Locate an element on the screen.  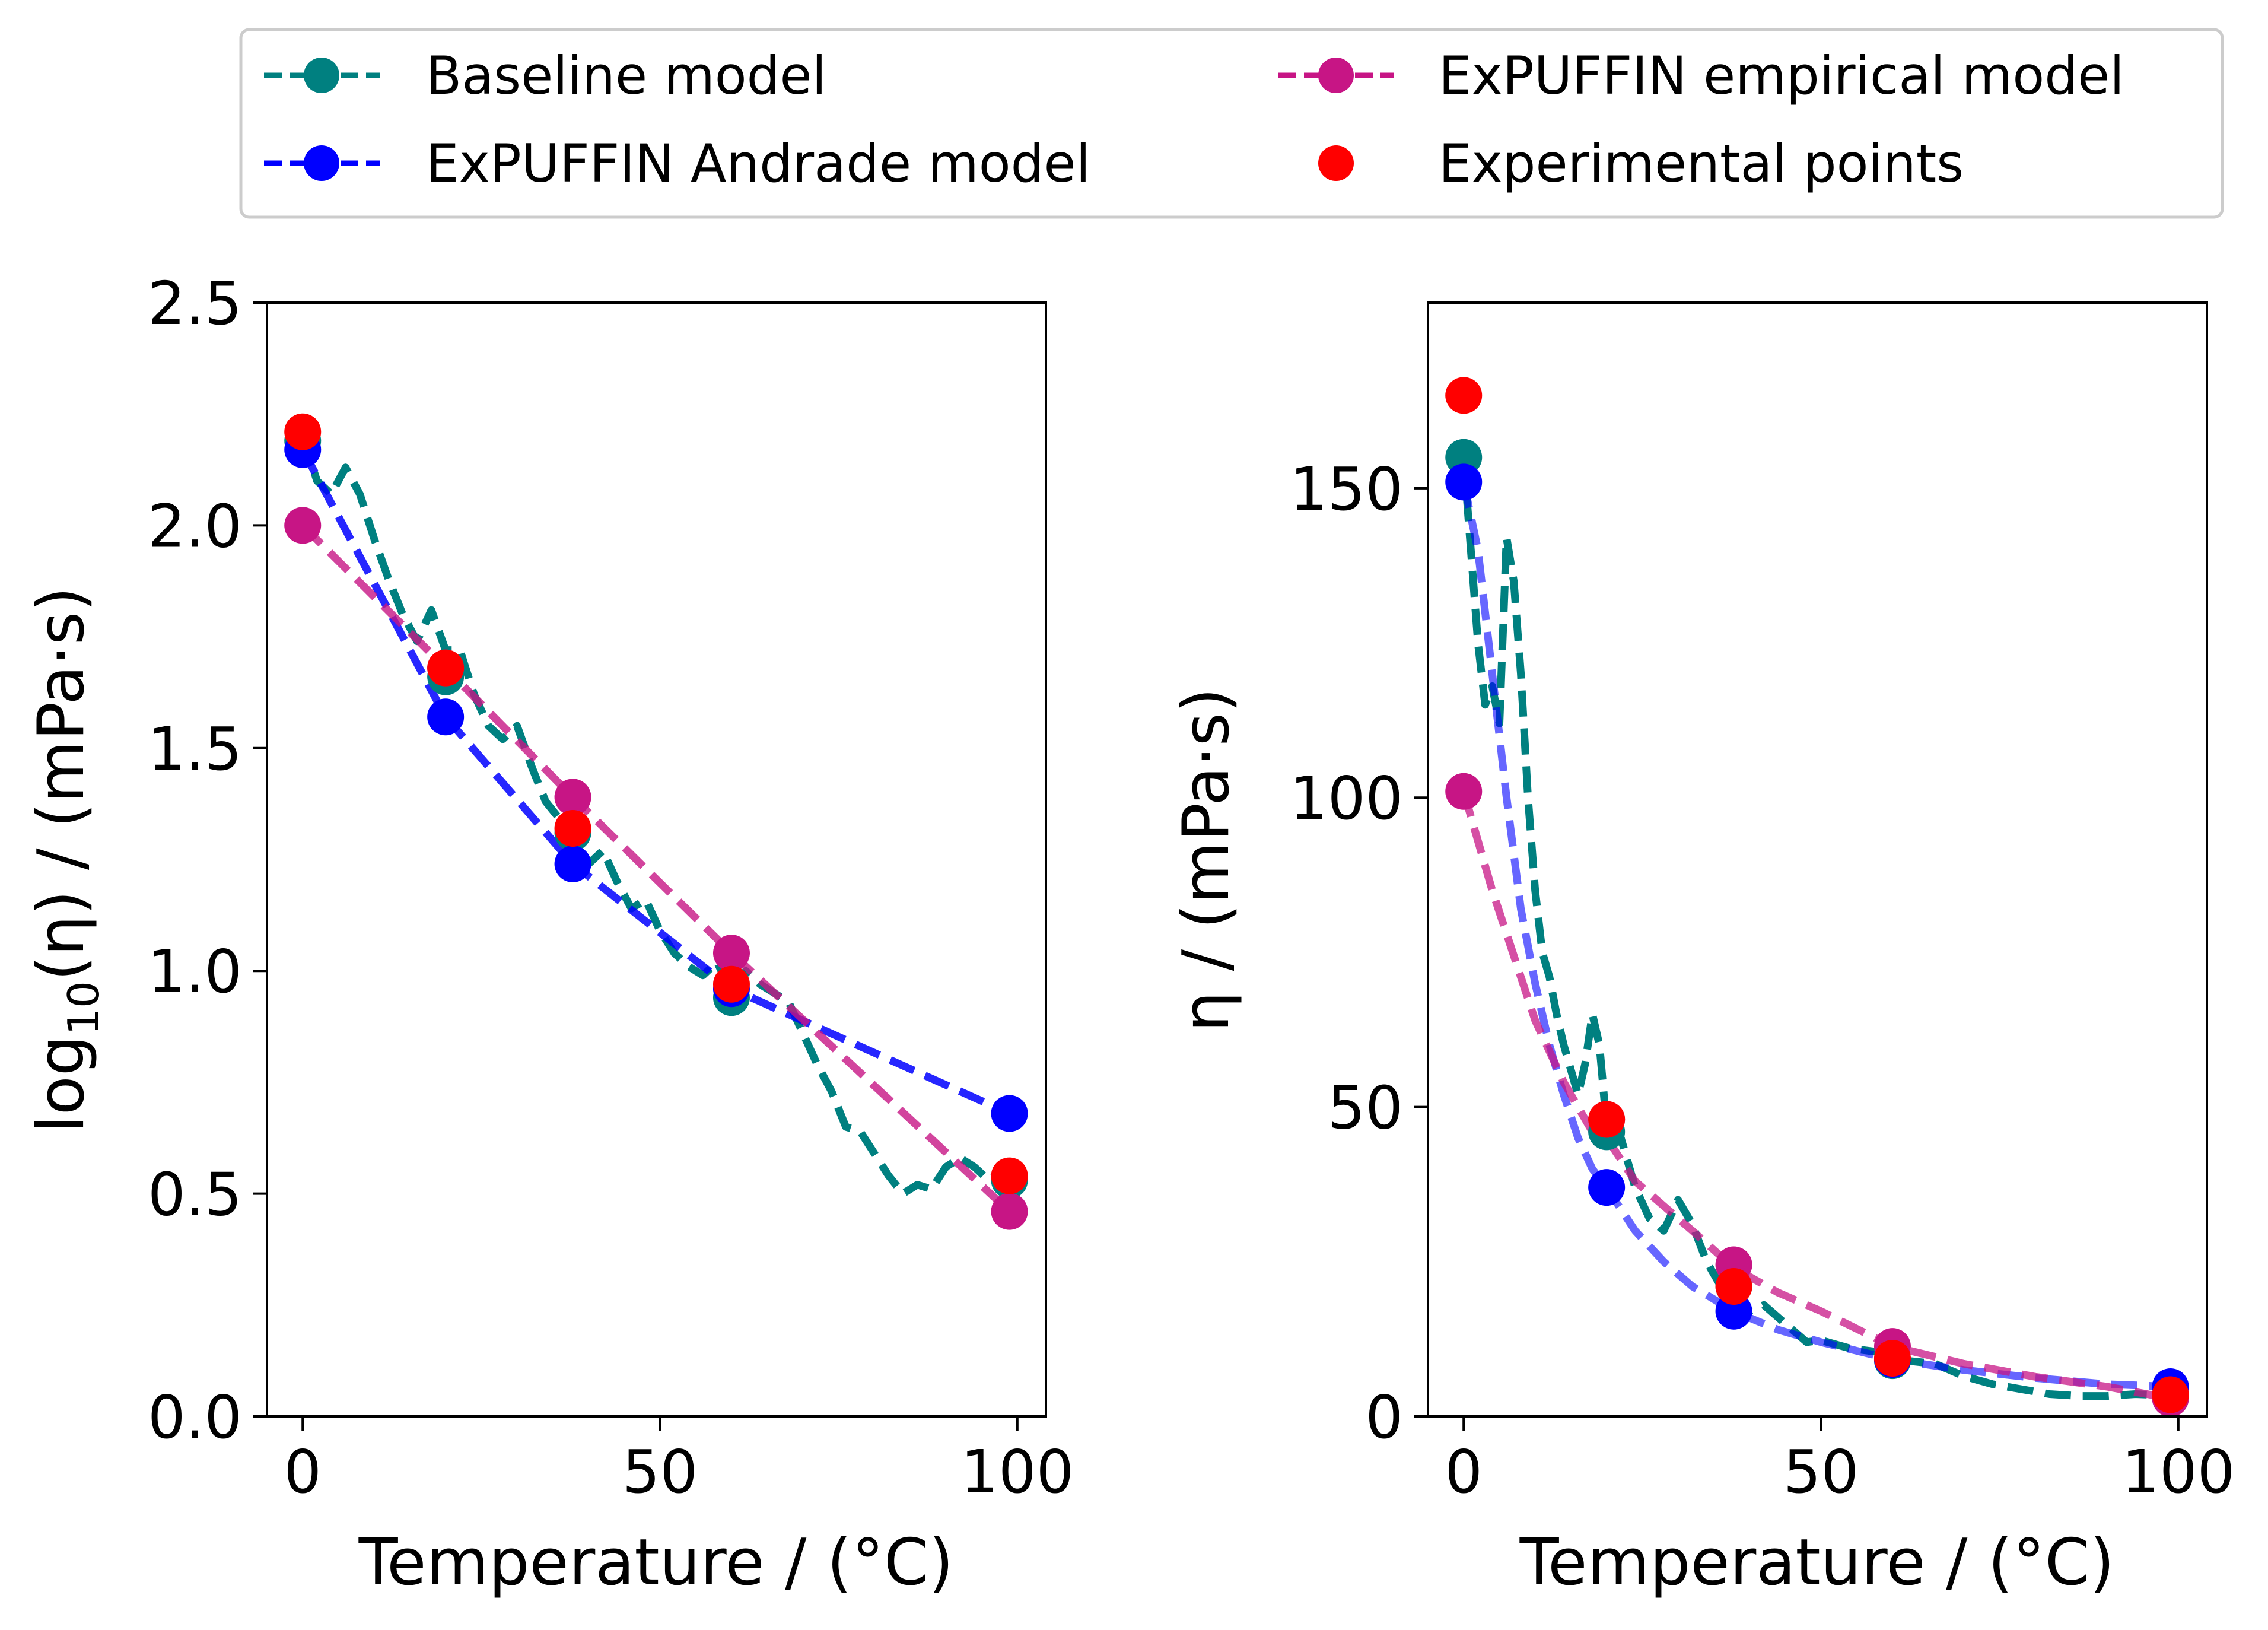
log-viscosity-y-axis-title: log10(η) / (mPa·s) is located at coordinates (66, 860).